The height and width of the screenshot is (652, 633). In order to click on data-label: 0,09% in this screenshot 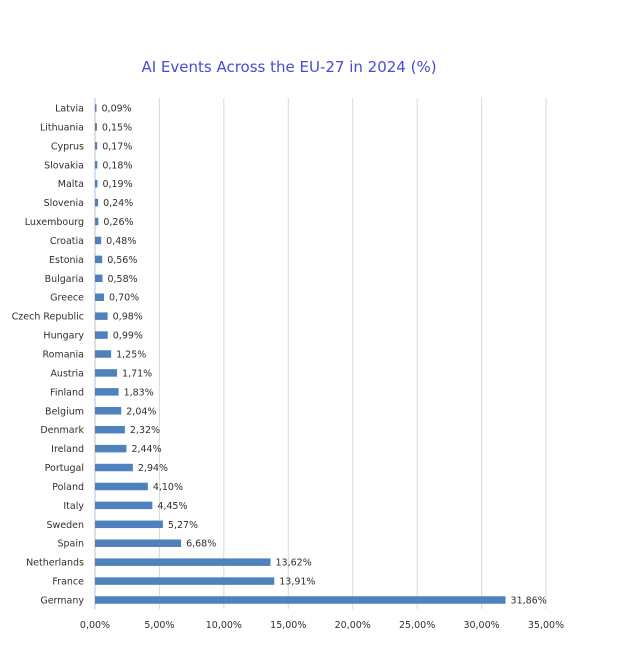, I will do `click(117, 109)`.